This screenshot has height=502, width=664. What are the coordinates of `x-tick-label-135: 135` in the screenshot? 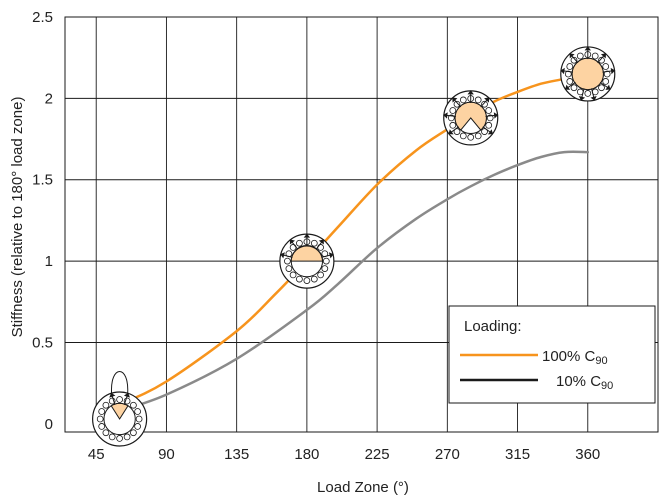 It's located at (236, 454).